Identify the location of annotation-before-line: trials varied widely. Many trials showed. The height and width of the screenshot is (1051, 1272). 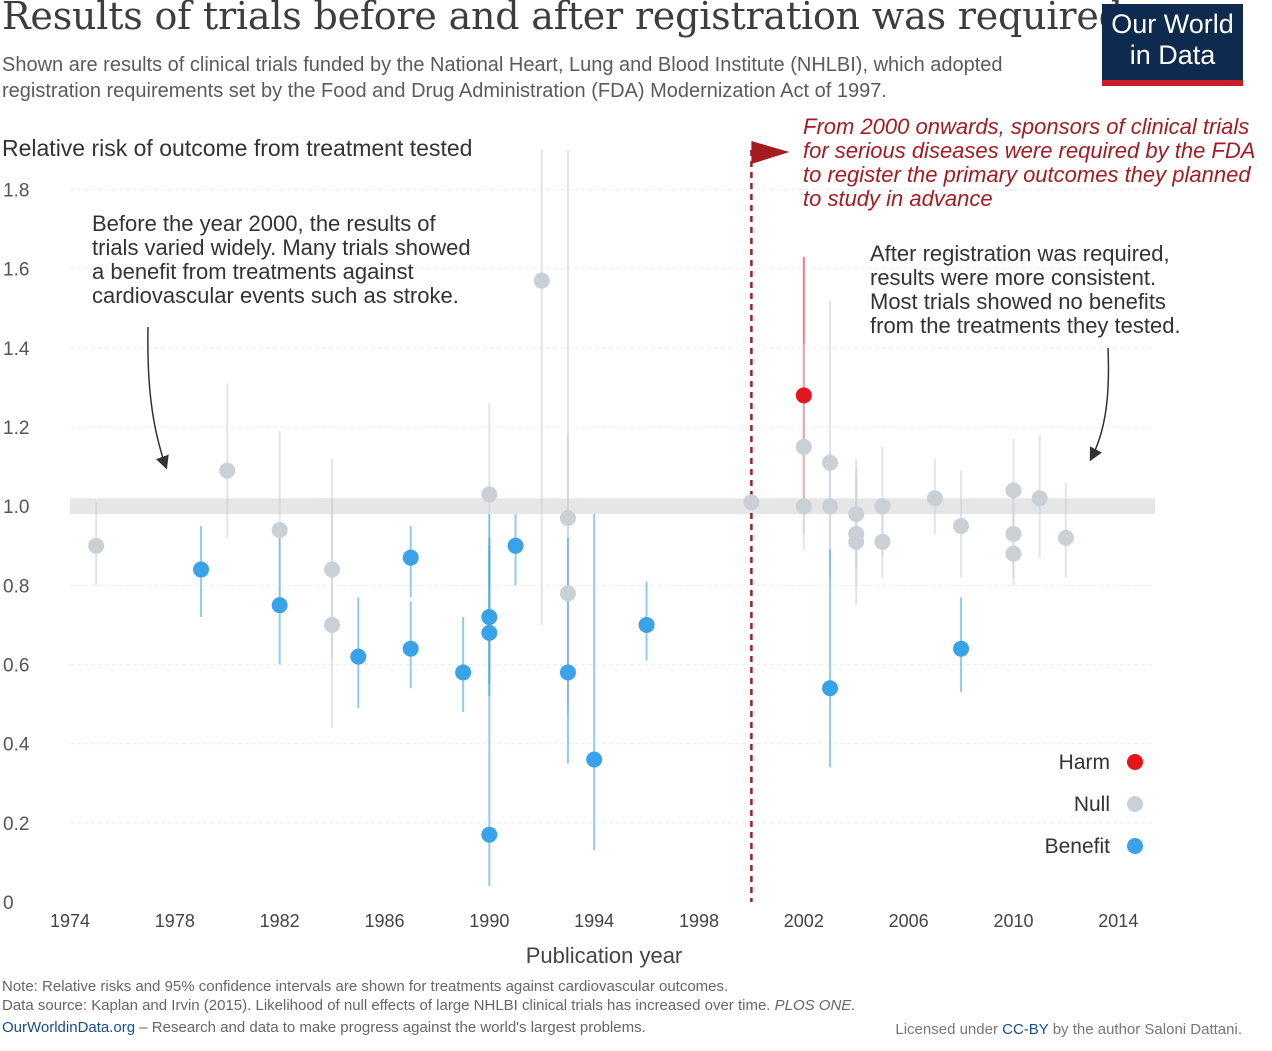
(281, 247).